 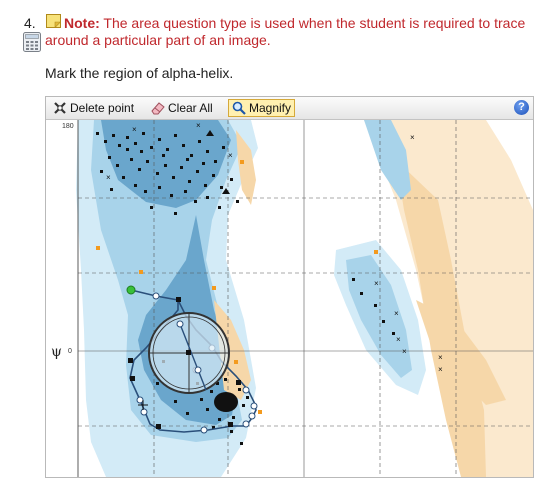 I want to click on clear-all-button: Clear All, so click(x=182, y=108).